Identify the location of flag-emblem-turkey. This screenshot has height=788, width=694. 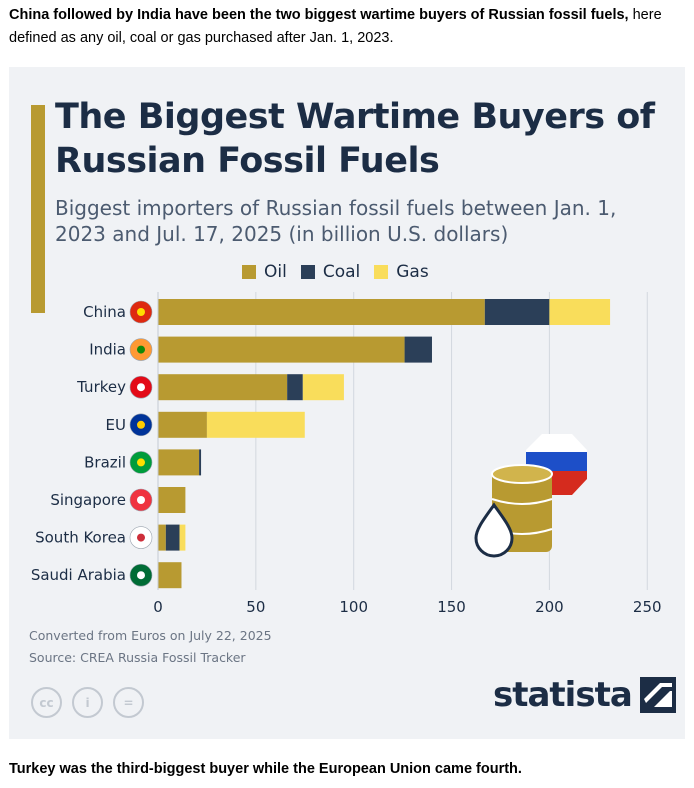
(141, 387).